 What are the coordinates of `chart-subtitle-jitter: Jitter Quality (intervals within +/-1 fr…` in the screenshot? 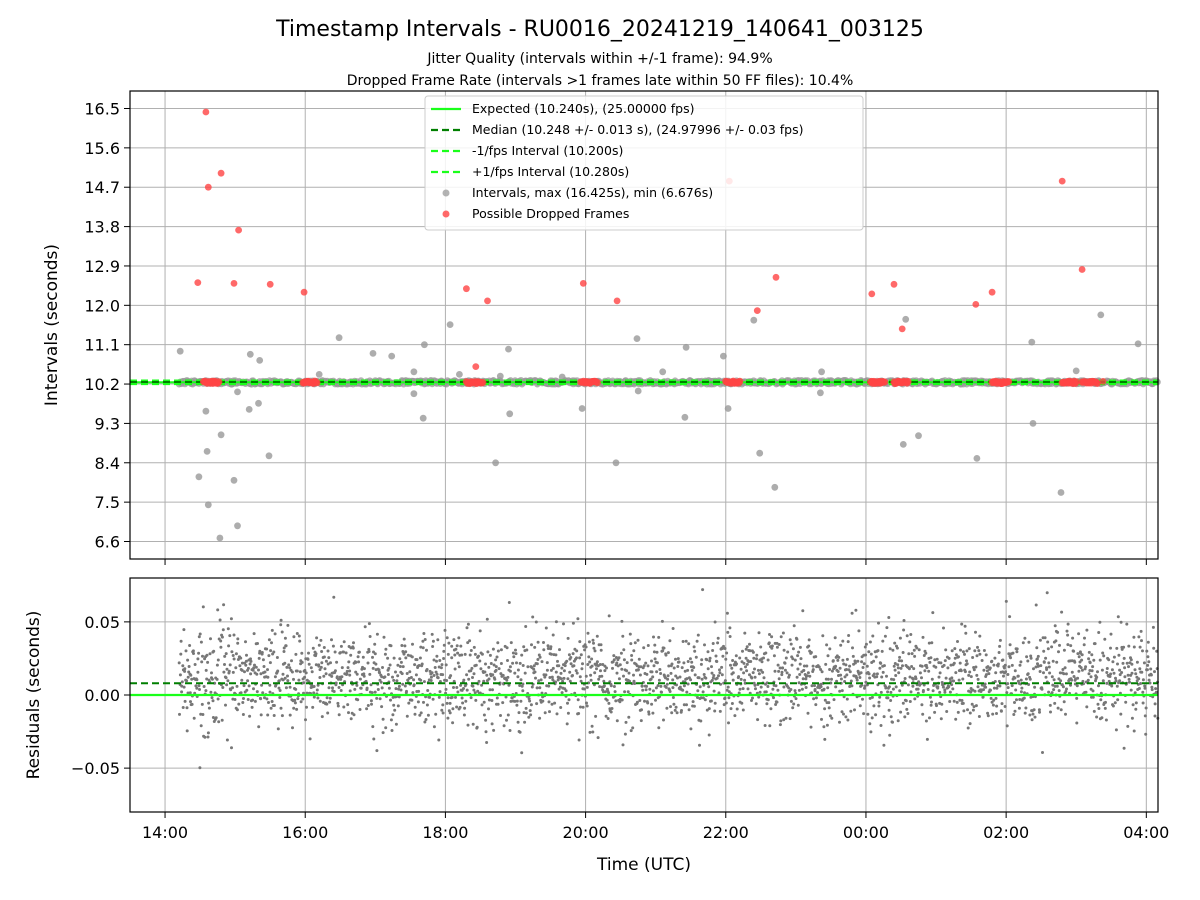 It's located at (599, 59).